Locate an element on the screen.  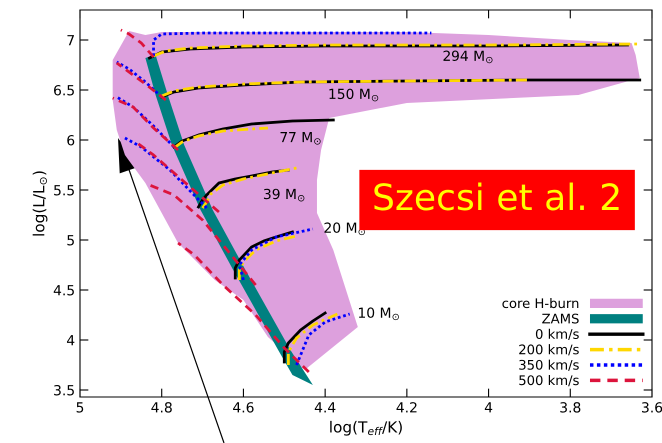
y-tick-label: 6 is located at coordinates (70, 140).